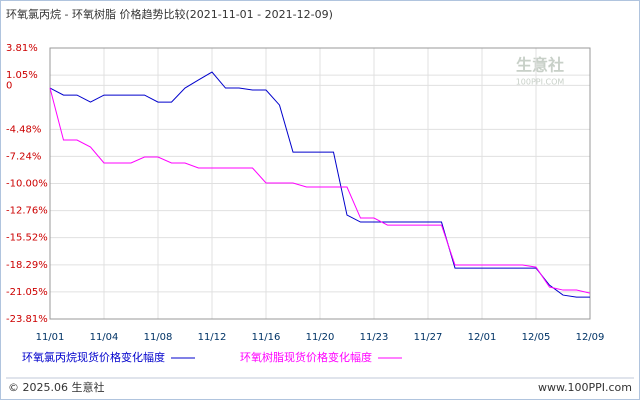 Image resolution: width=640 pixels, height=400 pixels. I want to click on watermark: 生意社, so click(540, 65).